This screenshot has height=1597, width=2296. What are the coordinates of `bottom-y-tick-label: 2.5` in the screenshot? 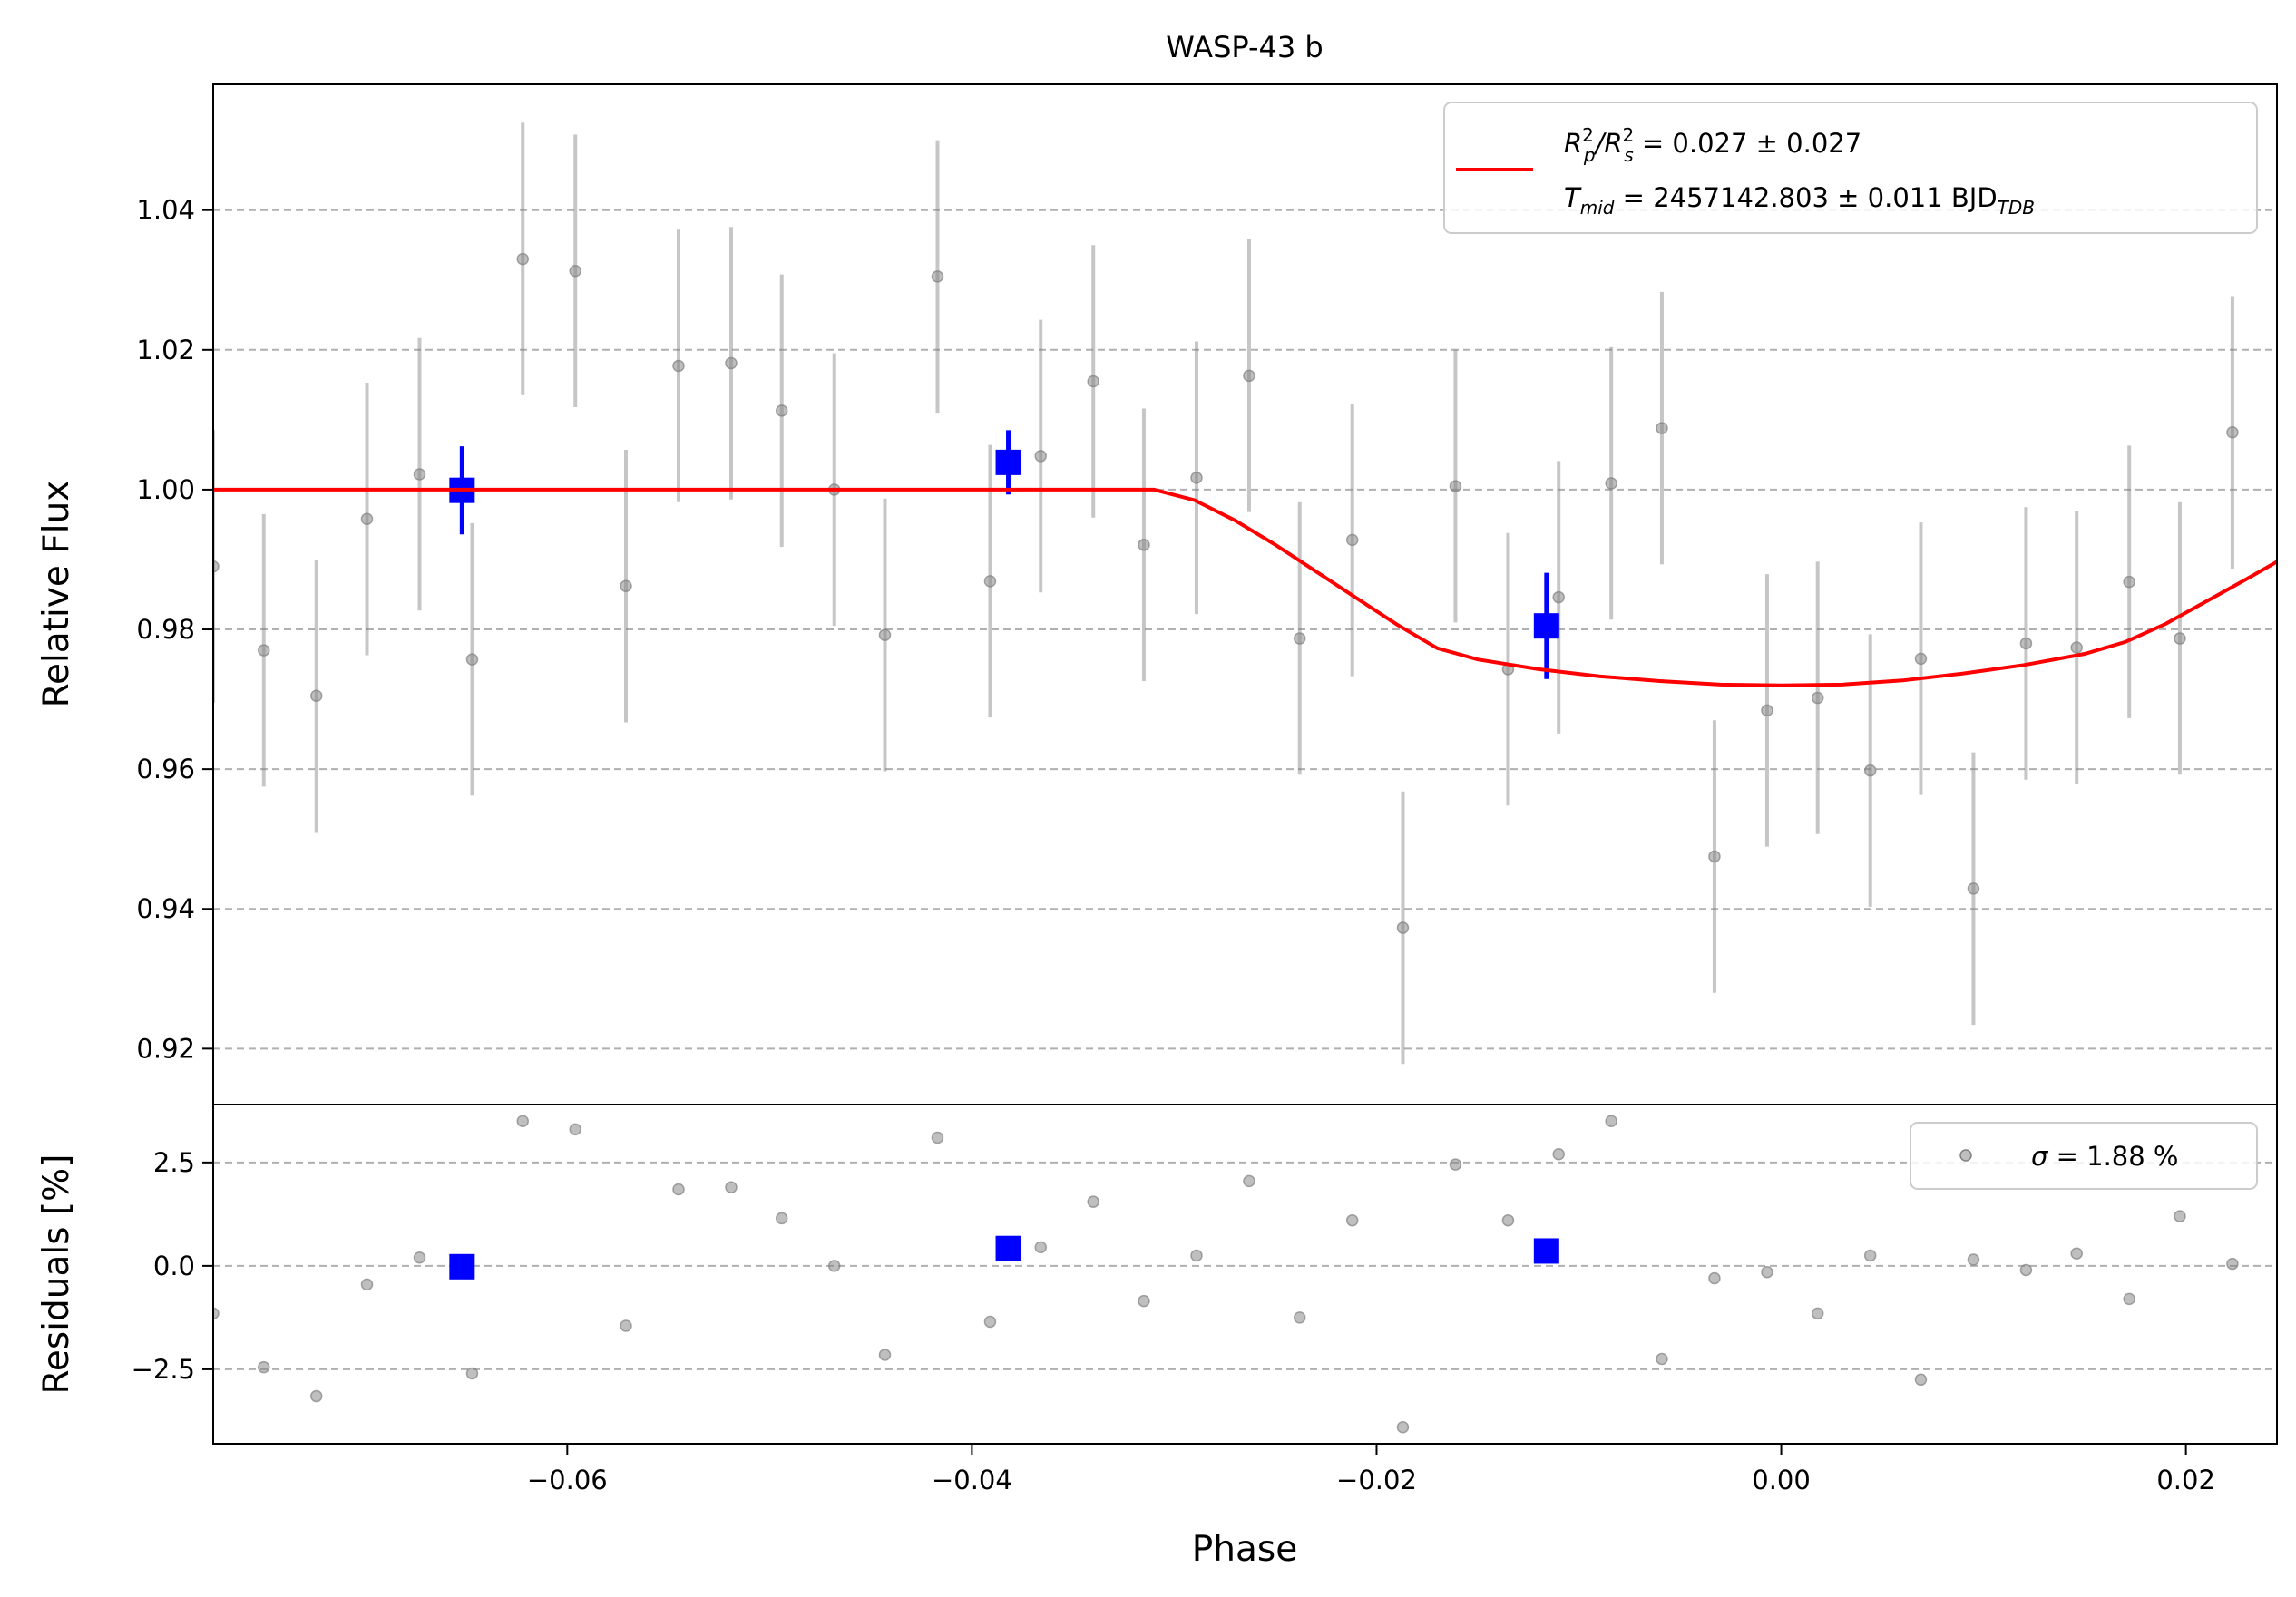 It's located at (174, 1162).